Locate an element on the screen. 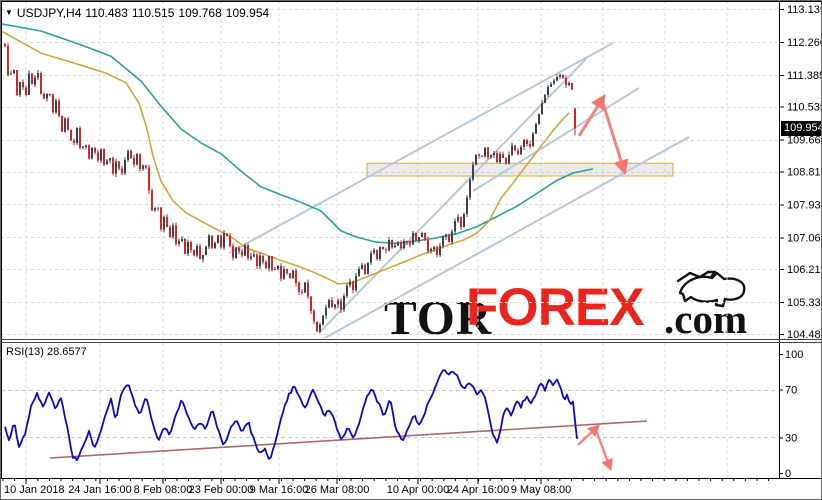  price-axis-label: 111.385 is located at coordinates (804, 76).